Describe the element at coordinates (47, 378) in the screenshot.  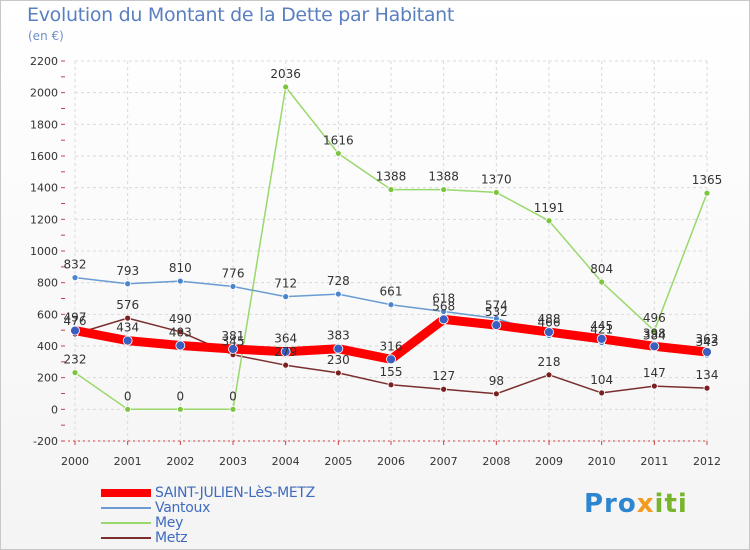
I see `y-tick-label: 200` at that location.